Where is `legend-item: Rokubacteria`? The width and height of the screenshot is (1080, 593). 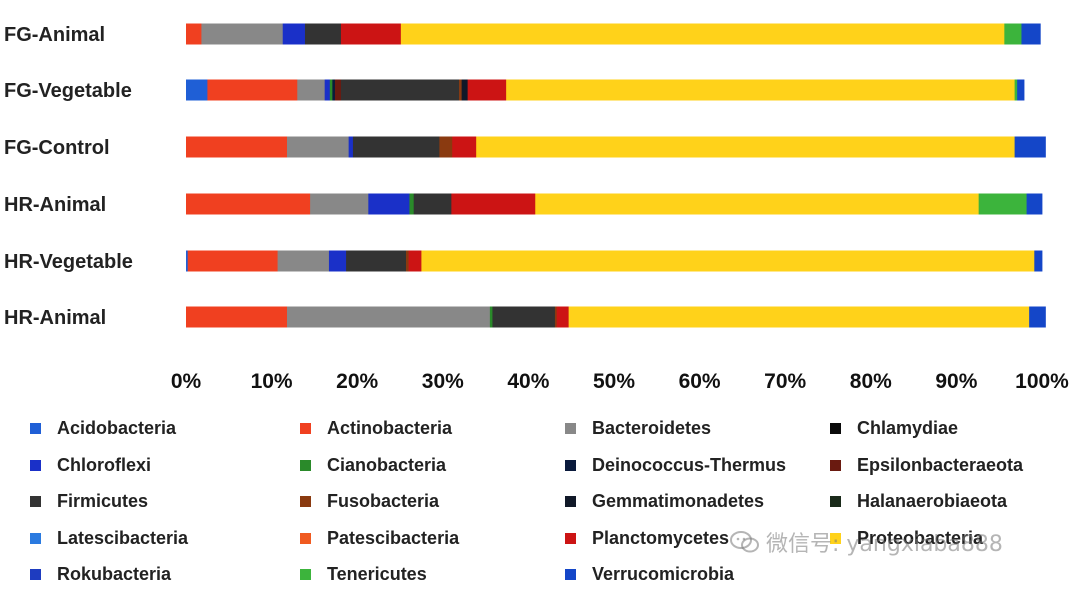
legend-item: Rokubacteria is located at coordinates (100, 574).